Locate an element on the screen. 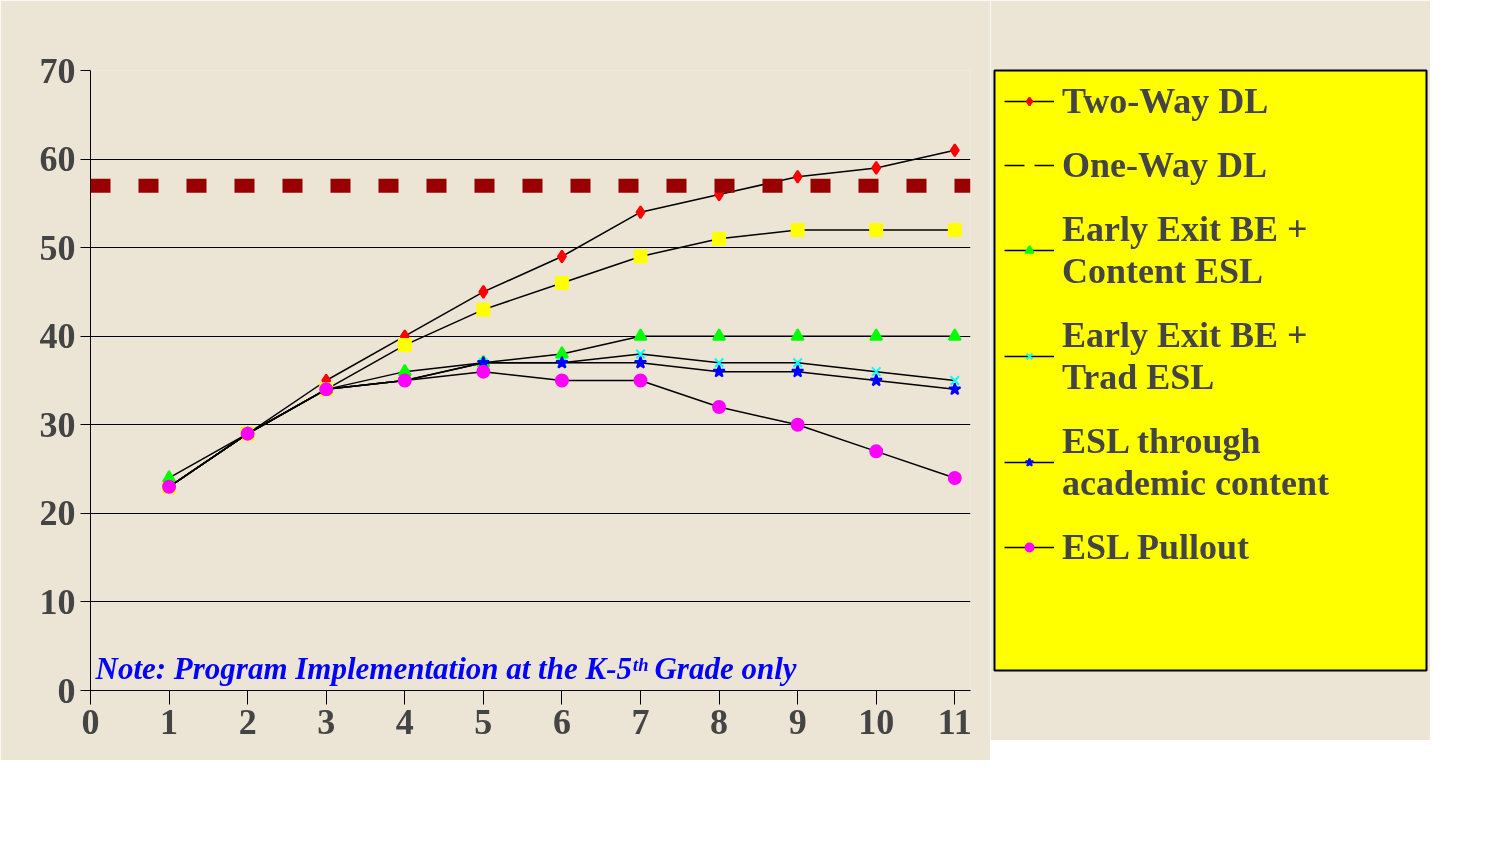  annotation: Note: Program Implementation at the K-5ᵗʰ Grade only is located at coordinates (445, 668).